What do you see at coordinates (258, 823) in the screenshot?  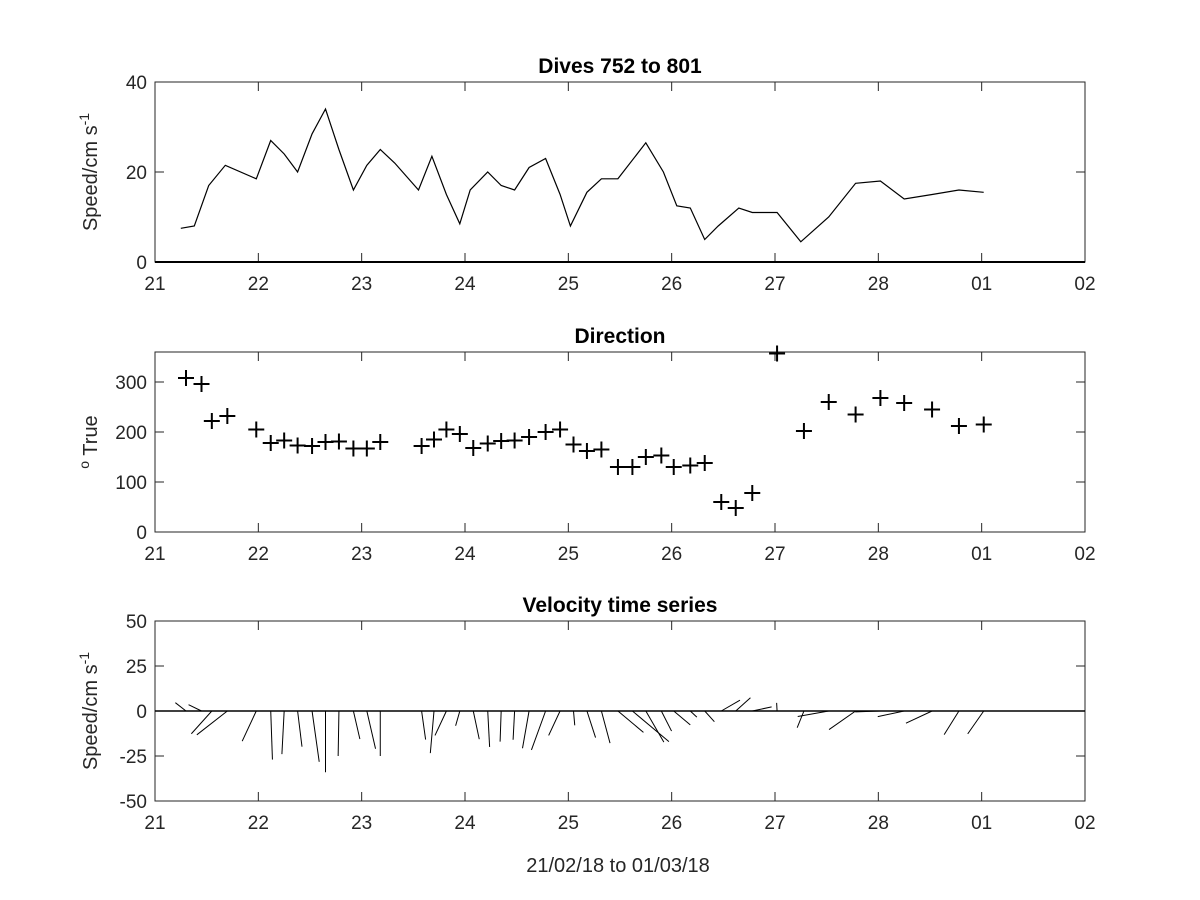 I see `velocity-x-tick-label: 22` at bounding box center [258, 823].